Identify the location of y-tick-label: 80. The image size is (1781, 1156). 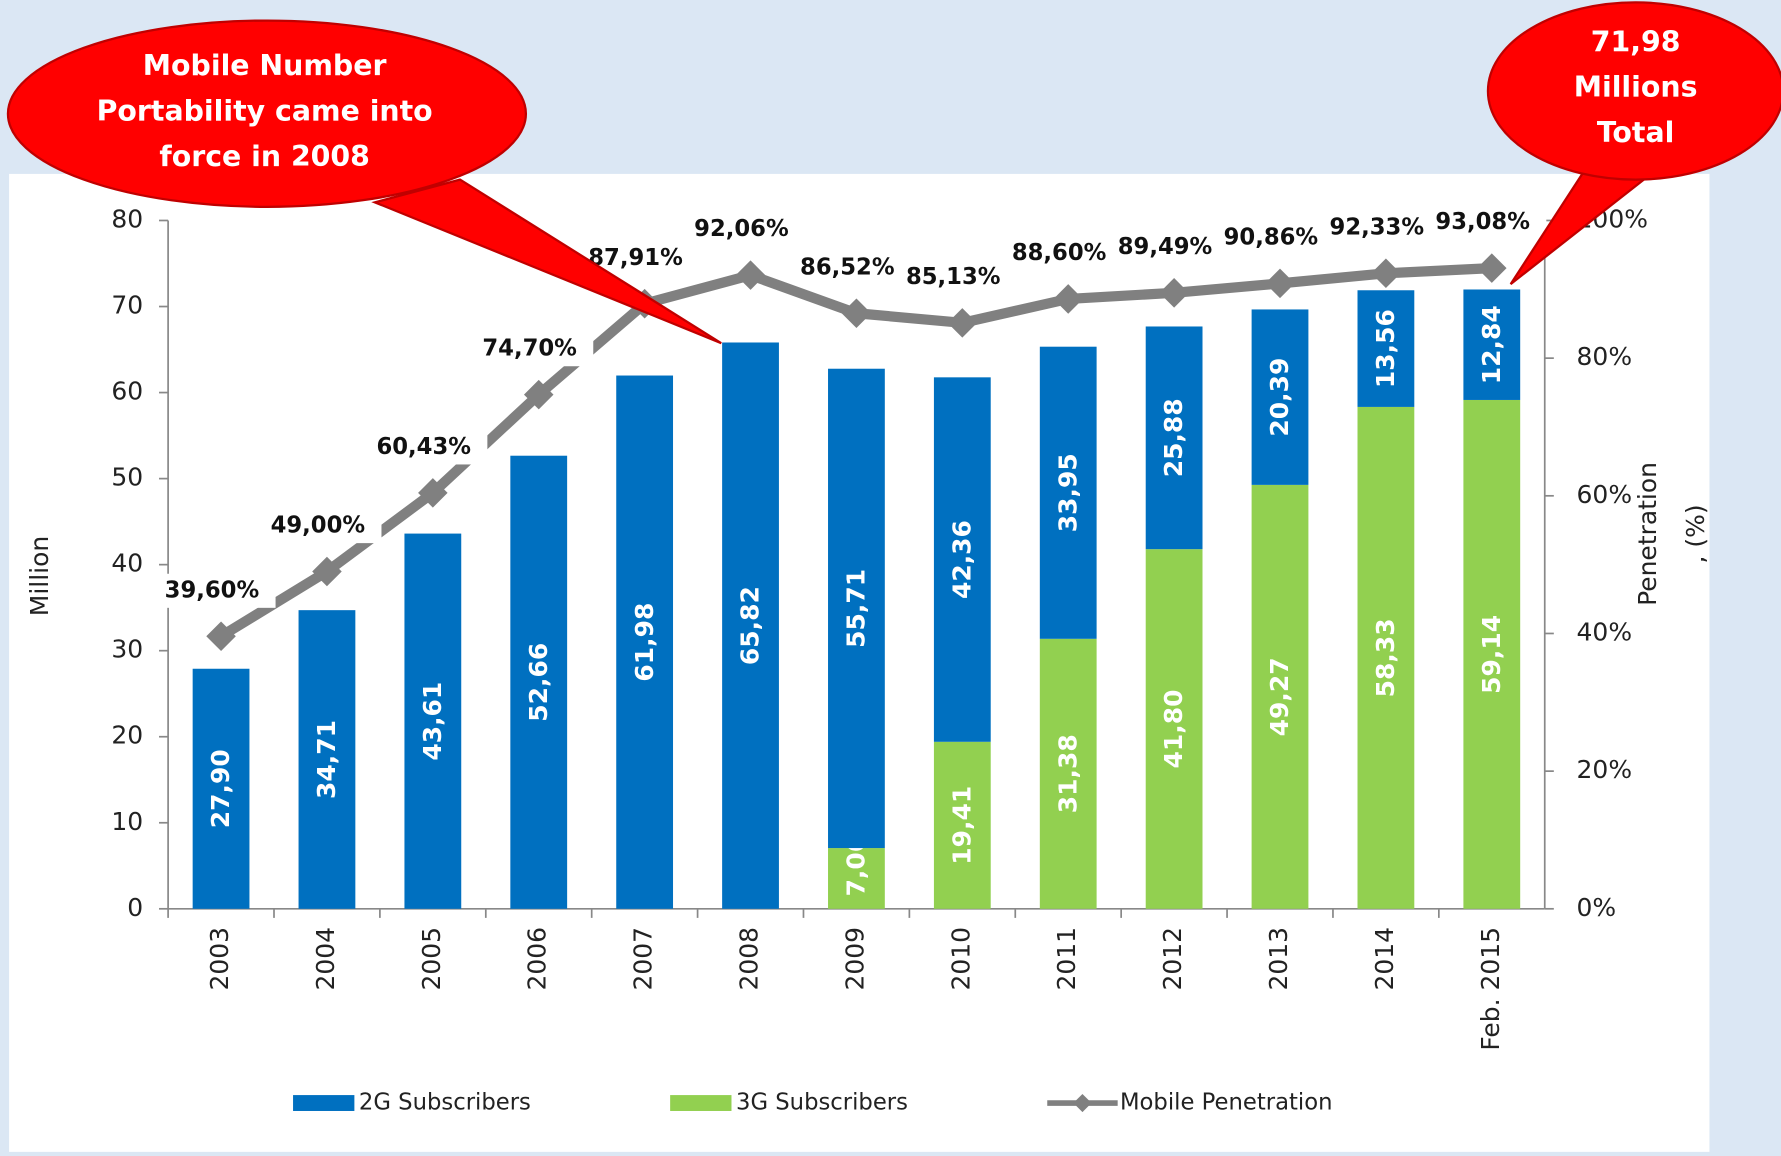
(127, 218).